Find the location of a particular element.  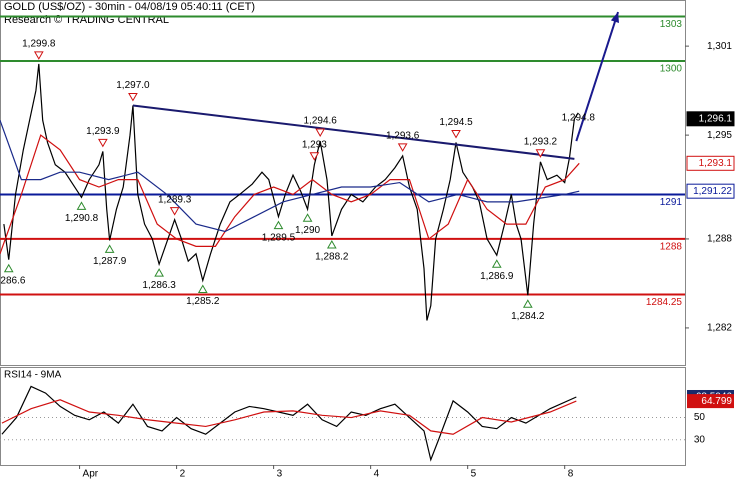

high-label: 1,299.8 is located at coordinates (39, 44).